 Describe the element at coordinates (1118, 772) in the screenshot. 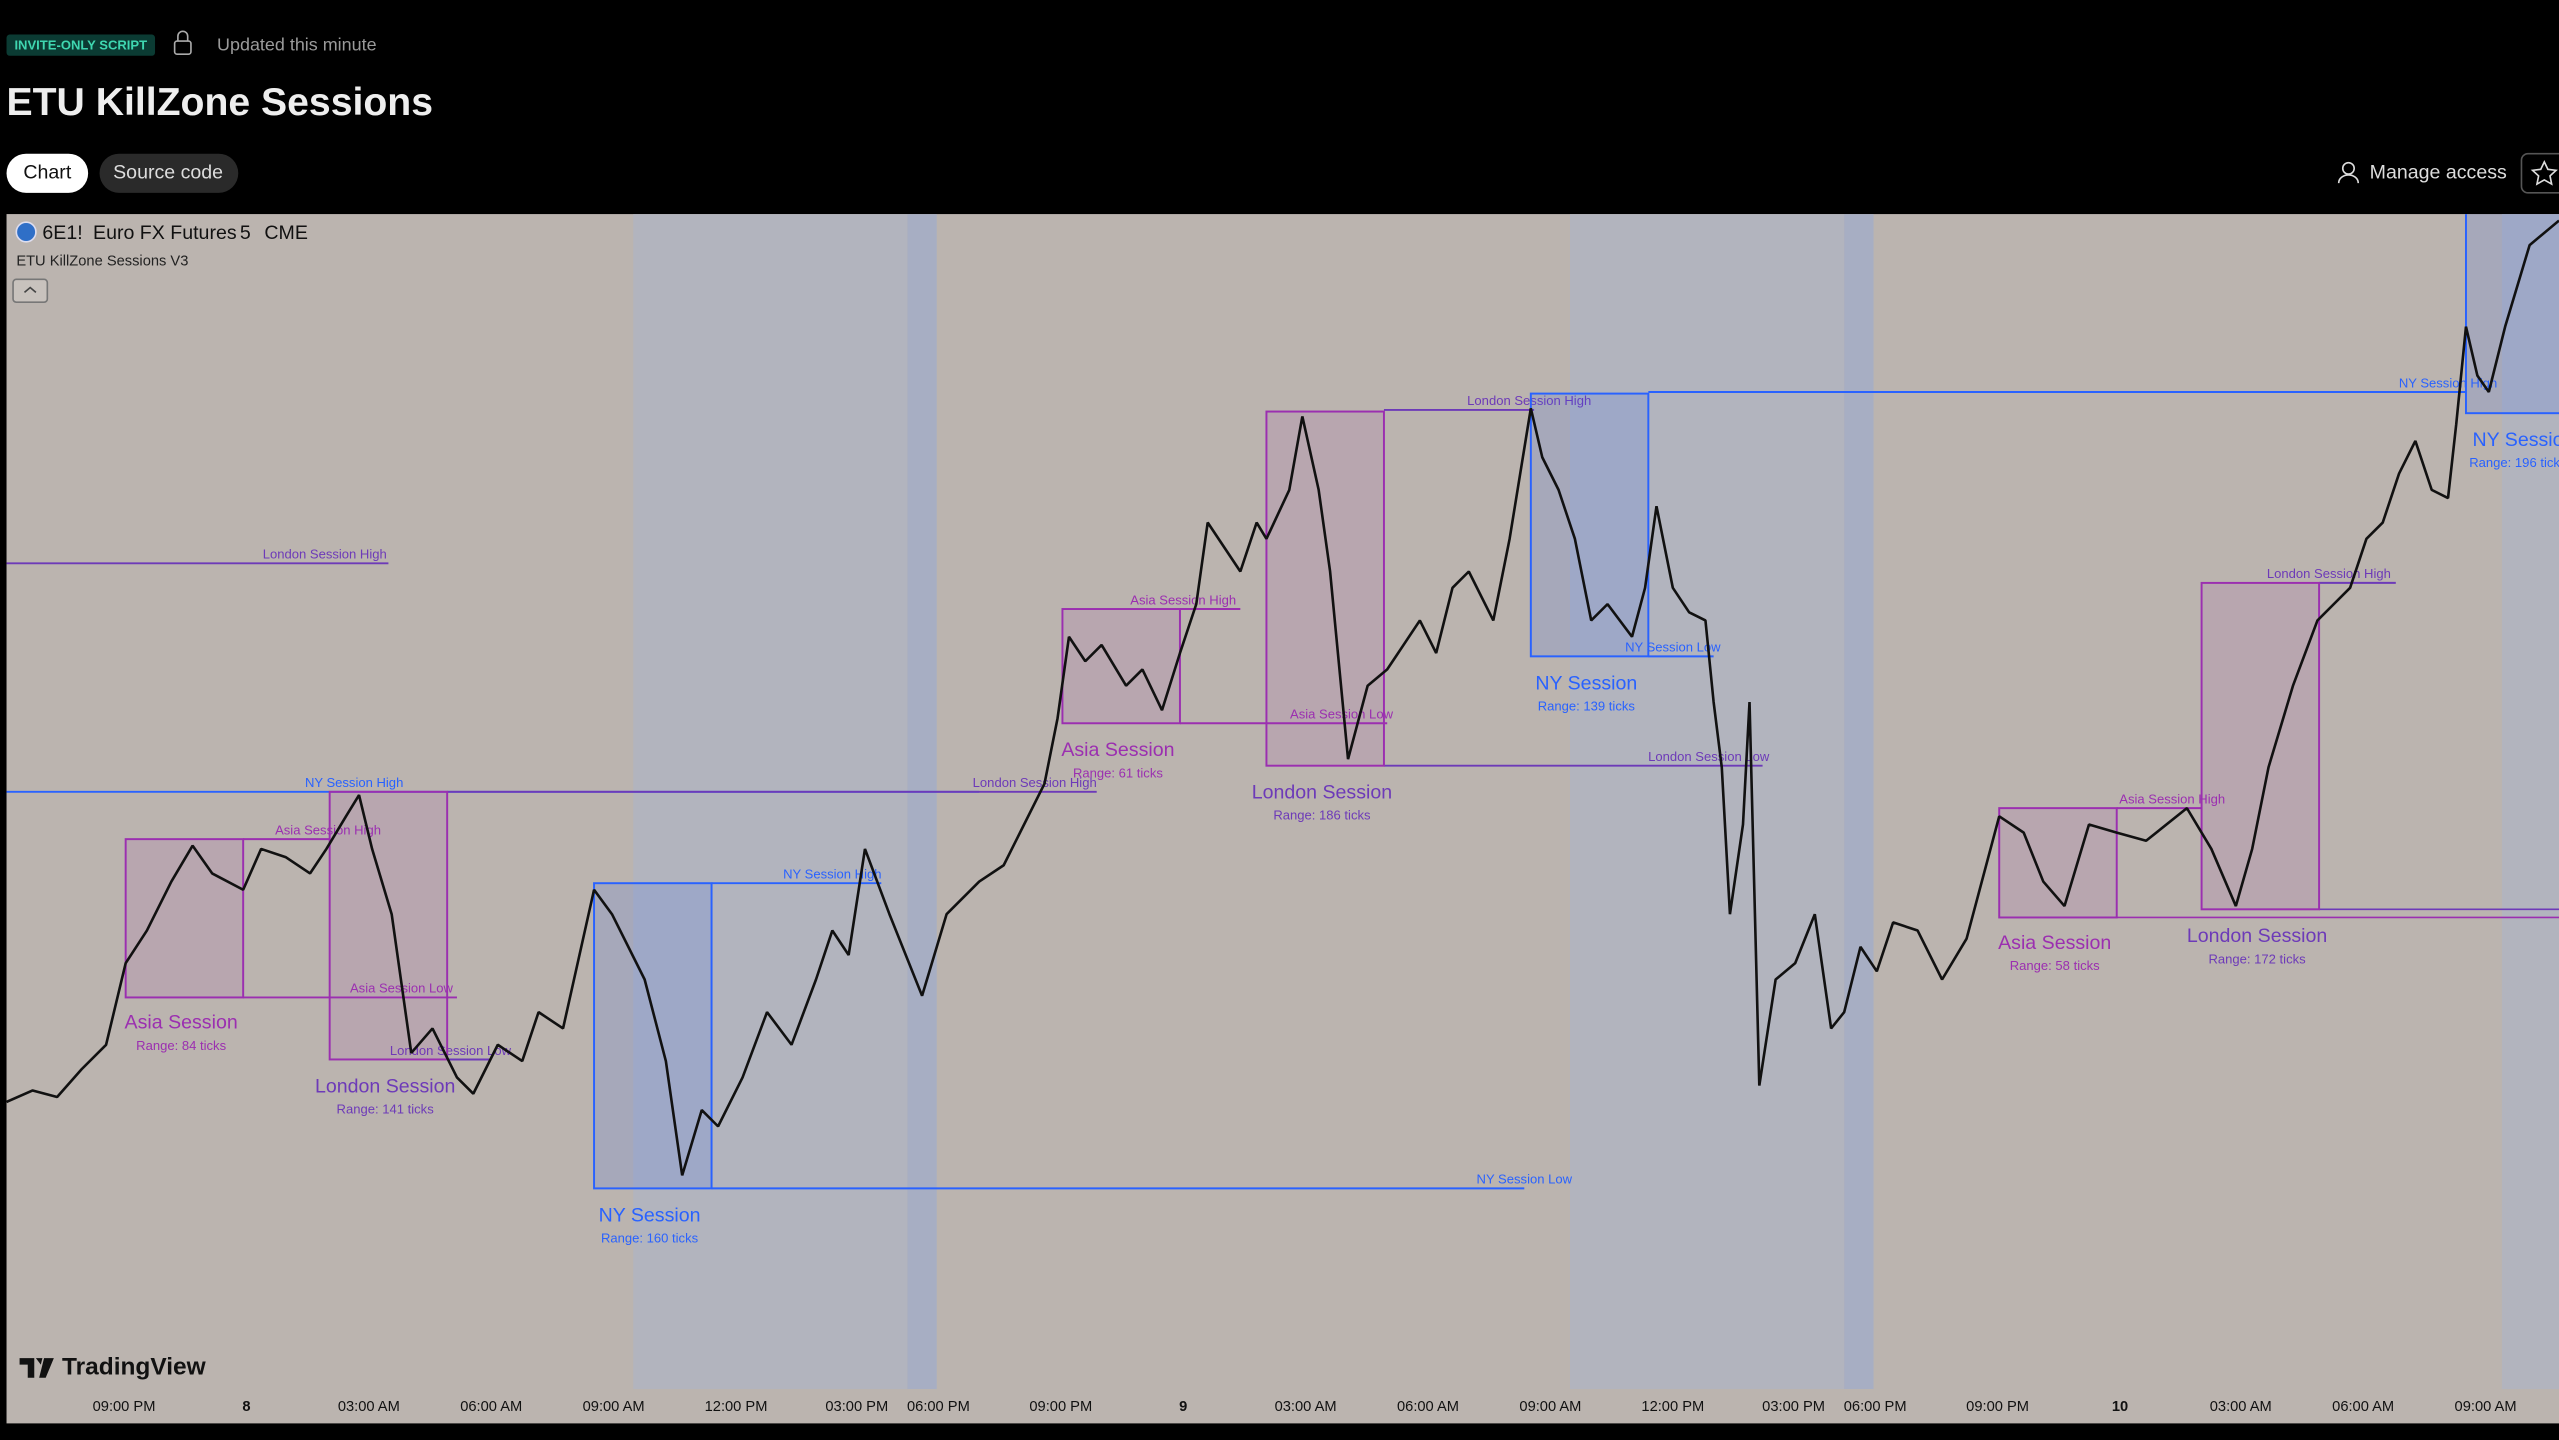

I see `session-range: Range: 61 ticks` at that location.